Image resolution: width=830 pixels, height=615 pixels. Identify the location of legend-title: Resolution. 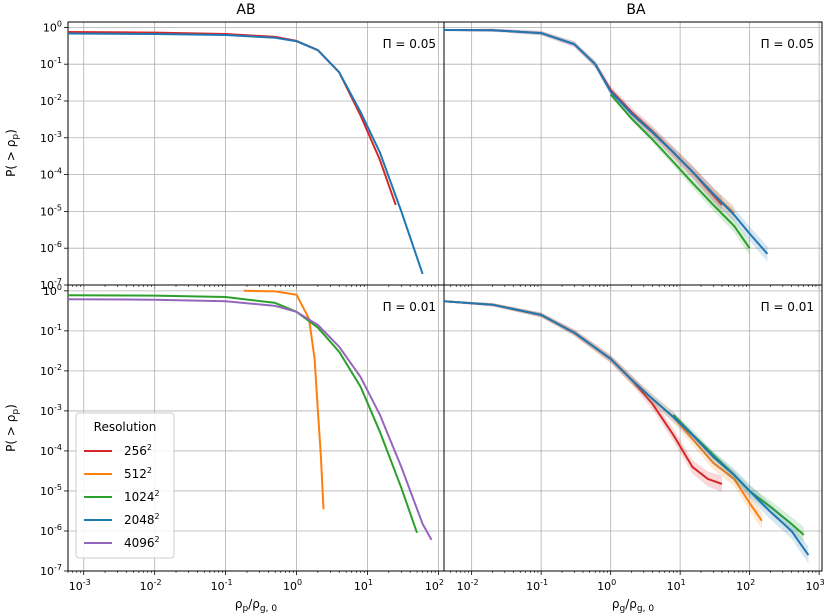
(125, 427).